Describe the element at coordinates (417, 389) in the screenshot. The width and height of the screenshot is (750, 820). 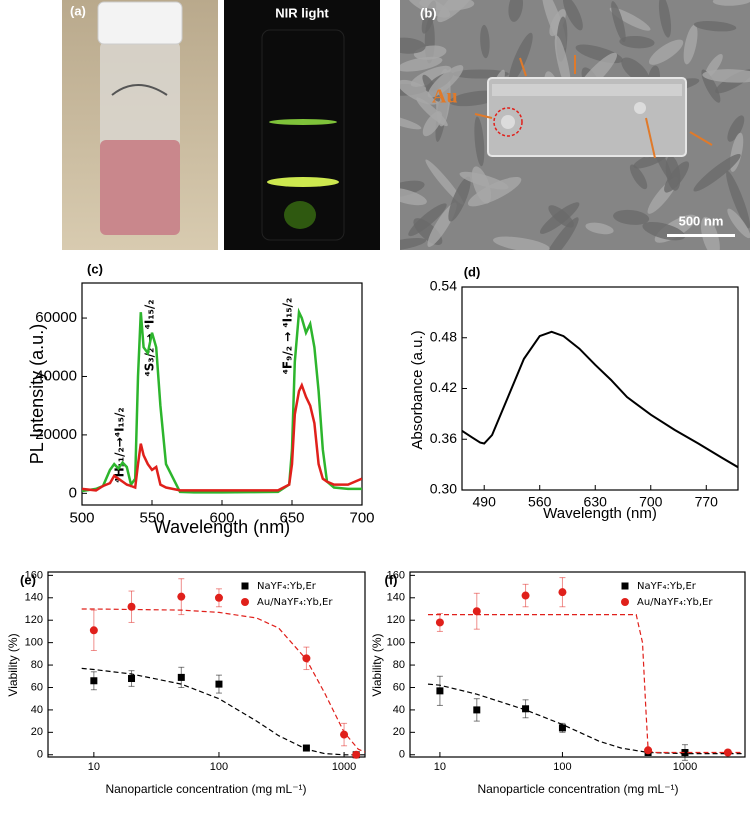
I see `y-axis-label: Absorbance (a.u.)` at that location.